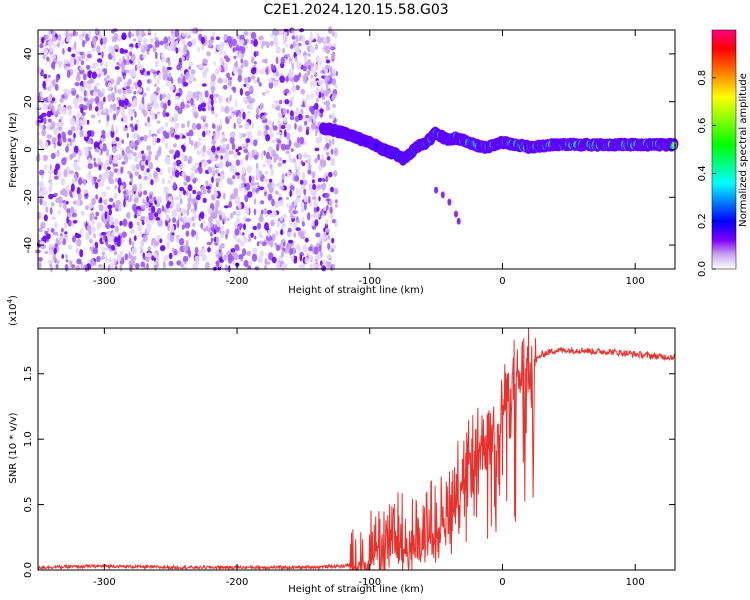  Describe the element at coordinates (702, 173) in the screenshot. I see `colorbar-tick-label: 0.4` at that location.